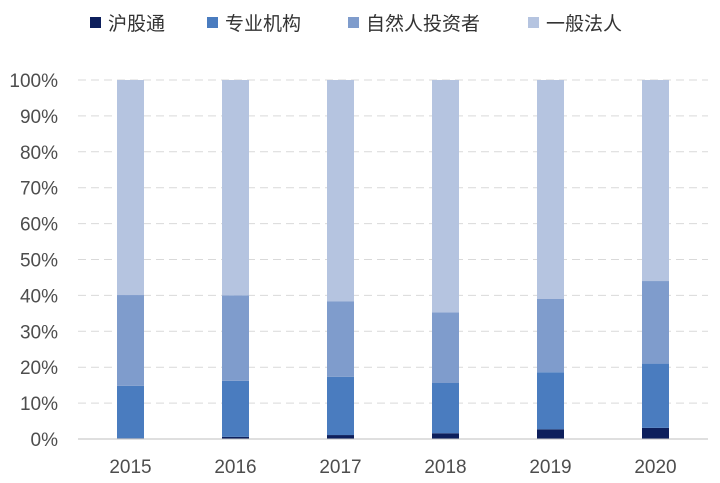 This screenshot has width=720, height=483. What do you see at coordinates (423, 24) in the screenshot?
I see `legend-label-2: 自然人投资者` at bounding box center [423, 24].